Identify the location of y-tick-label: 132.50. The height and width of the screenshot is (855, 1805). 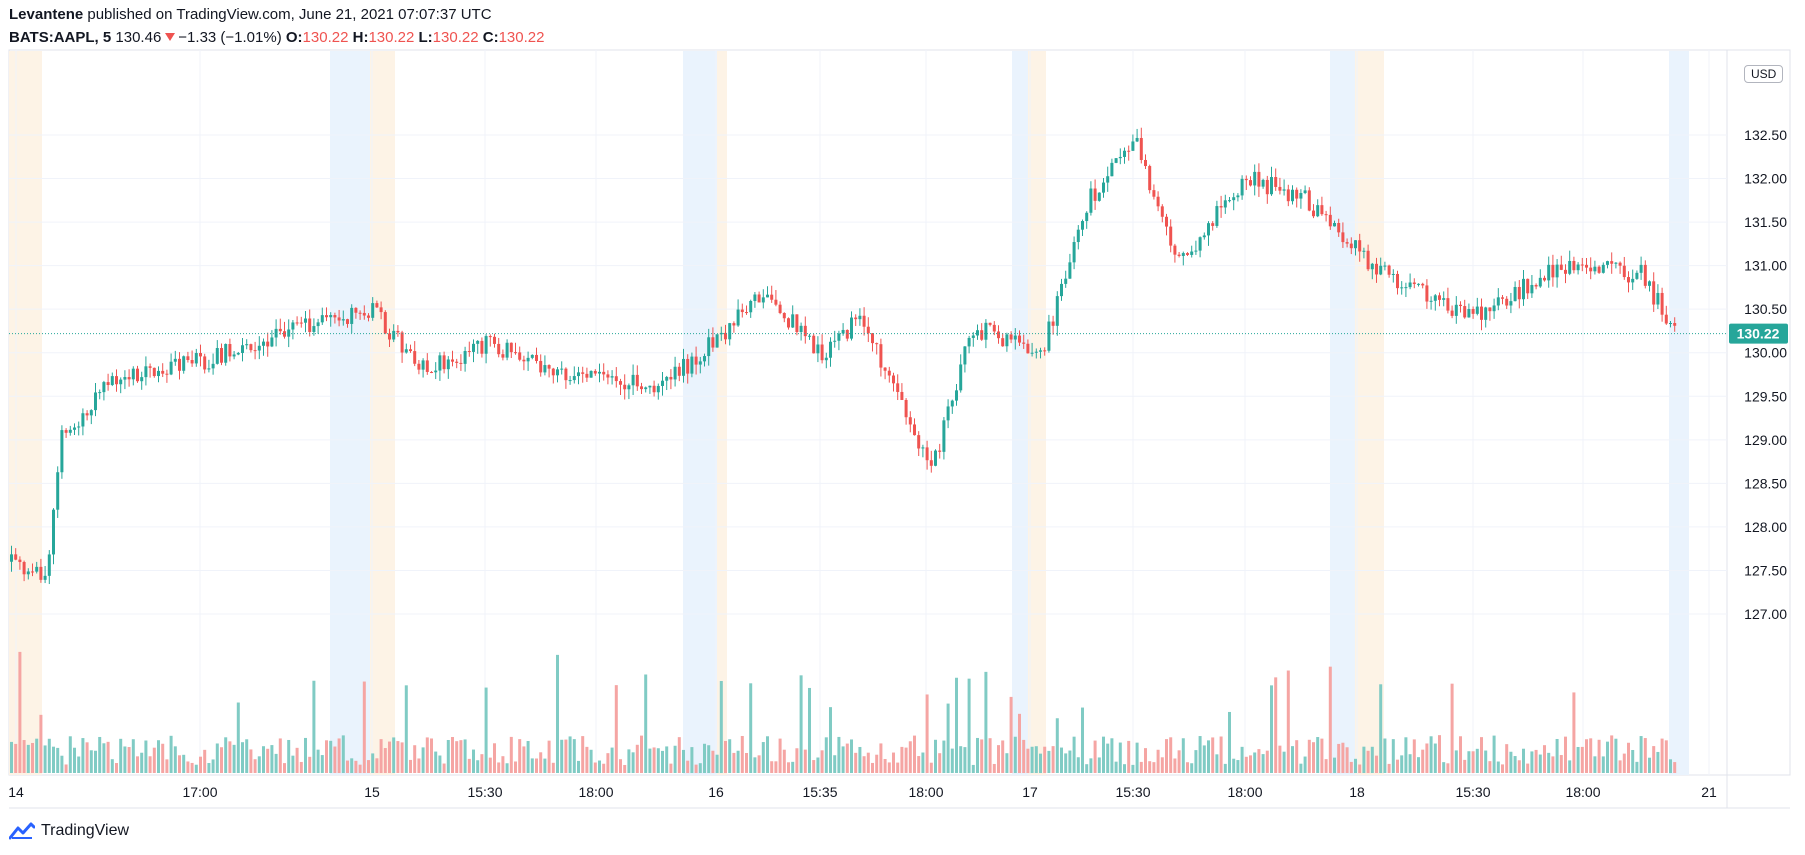
(1765, 135).